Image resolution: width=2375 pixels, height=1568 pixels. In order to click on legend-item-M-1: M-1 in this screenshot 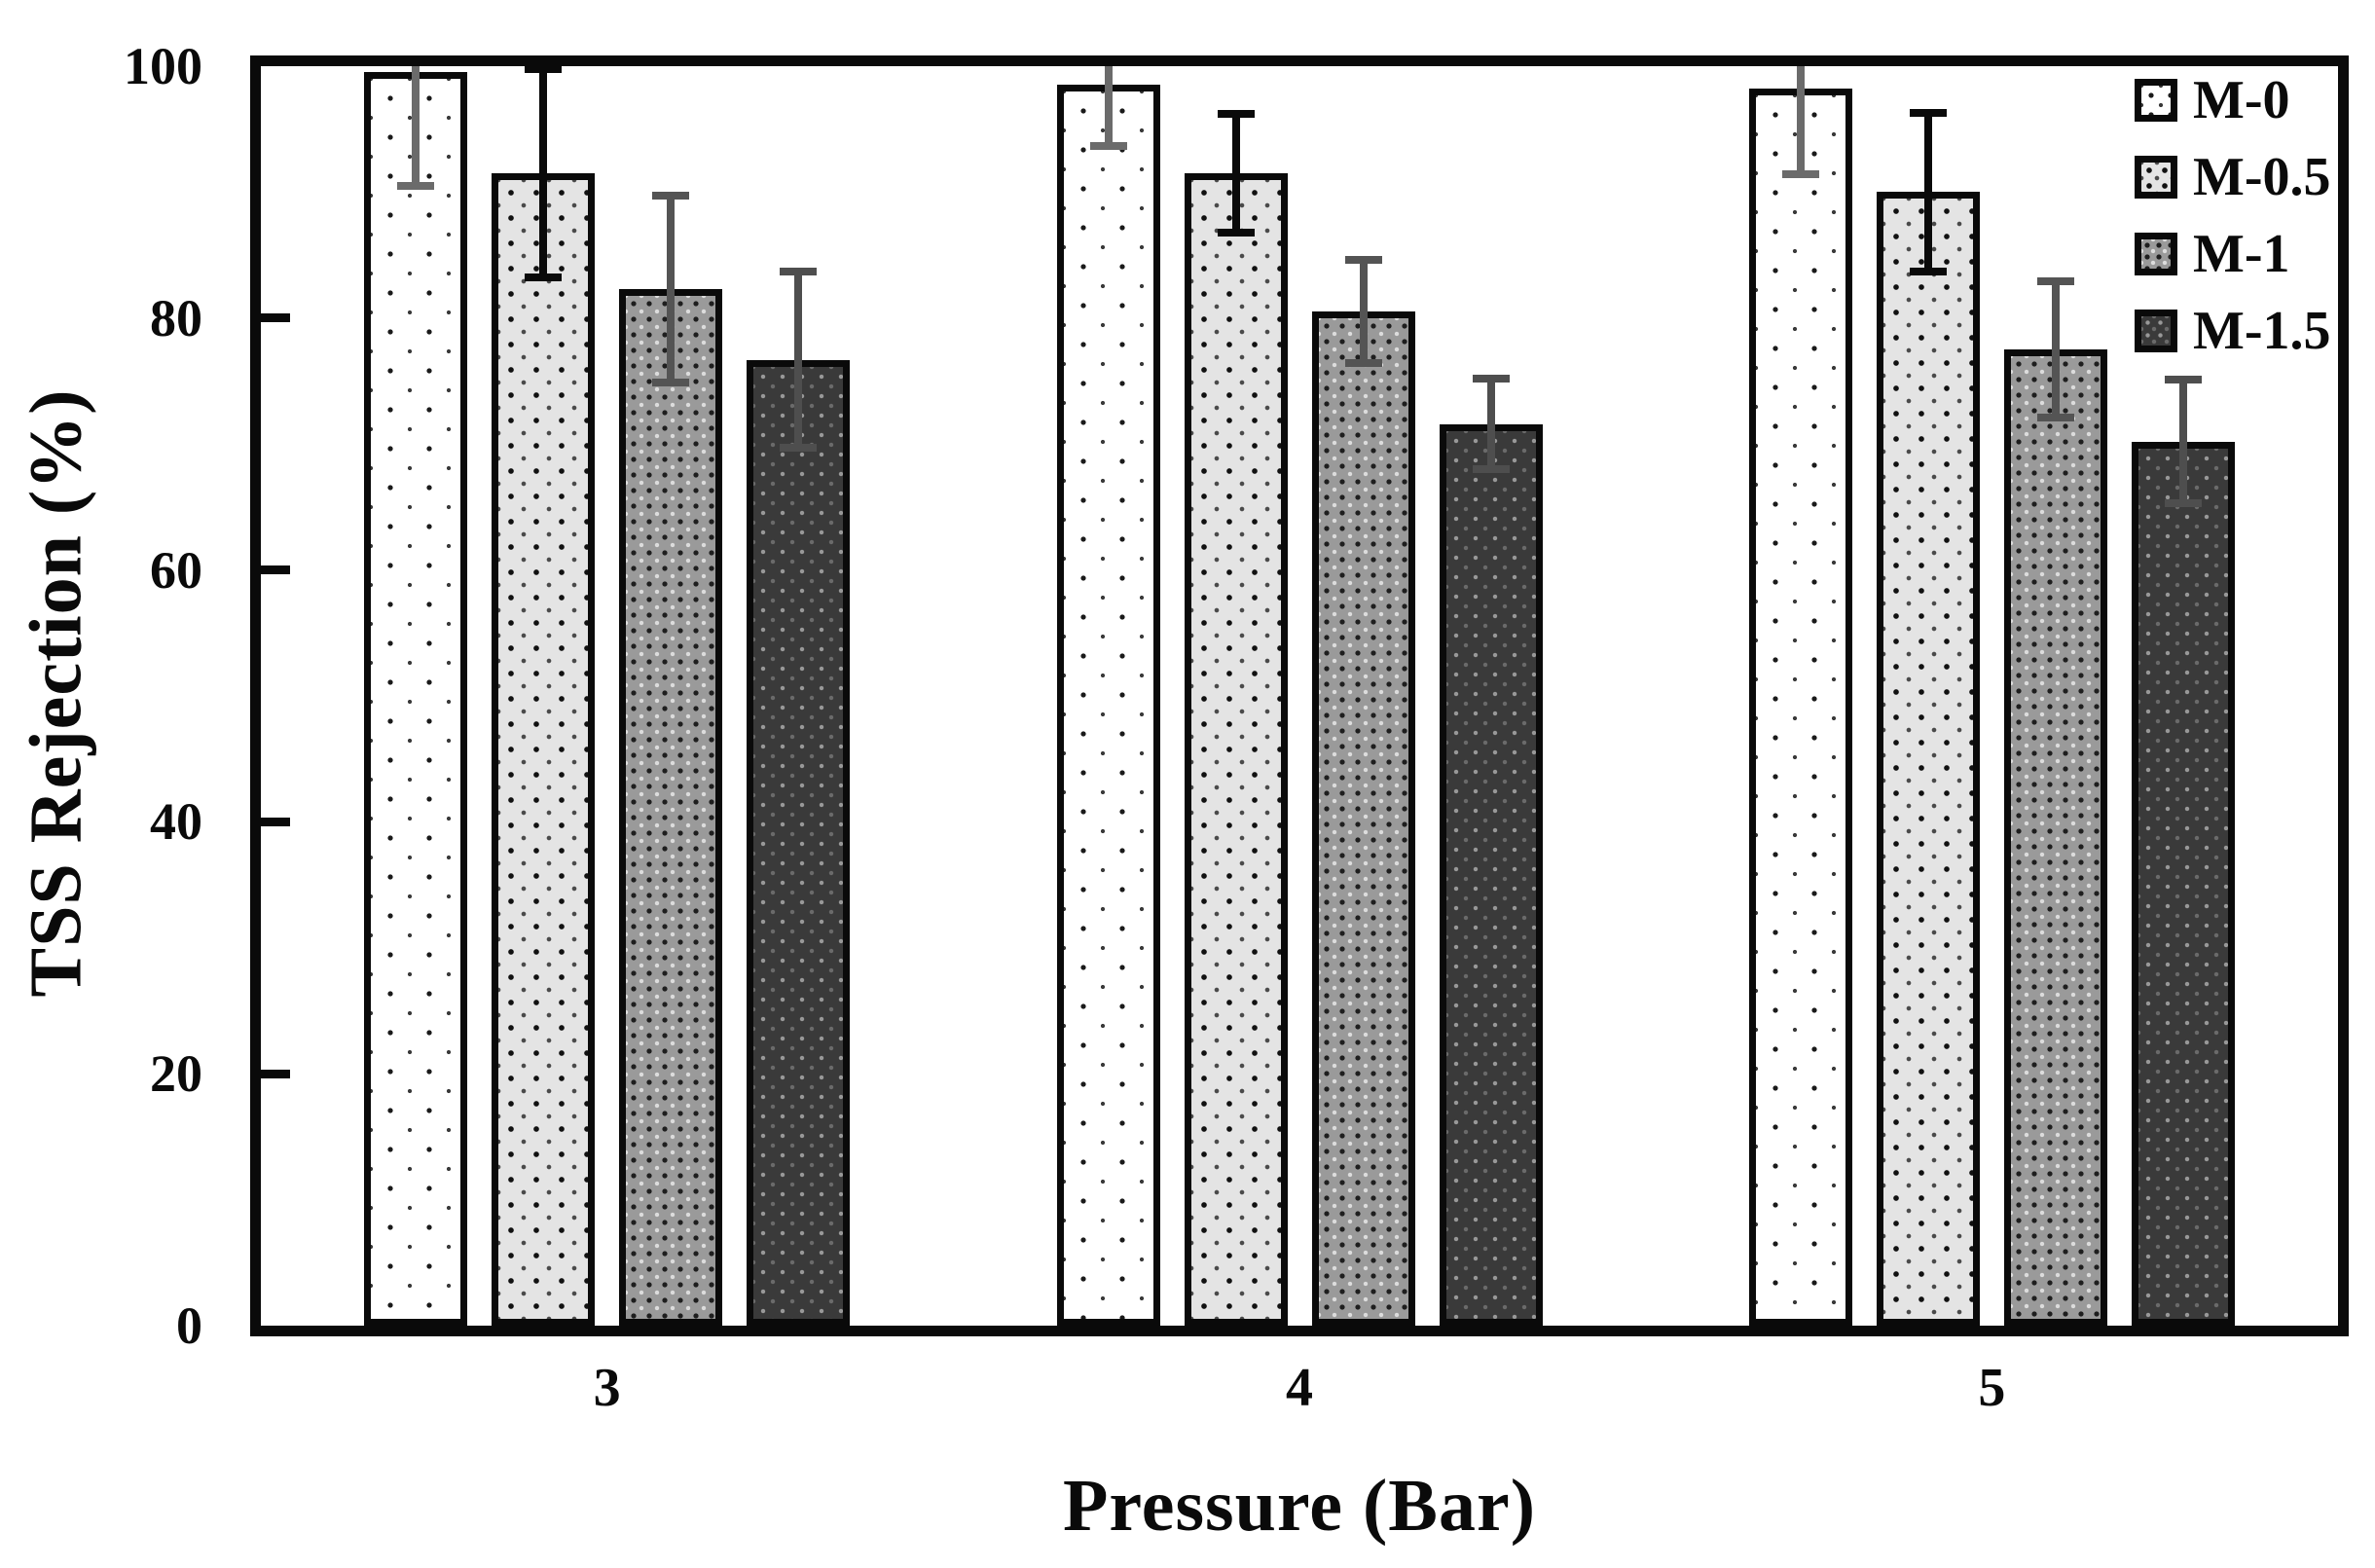, I will do `click(2233, 254)`.